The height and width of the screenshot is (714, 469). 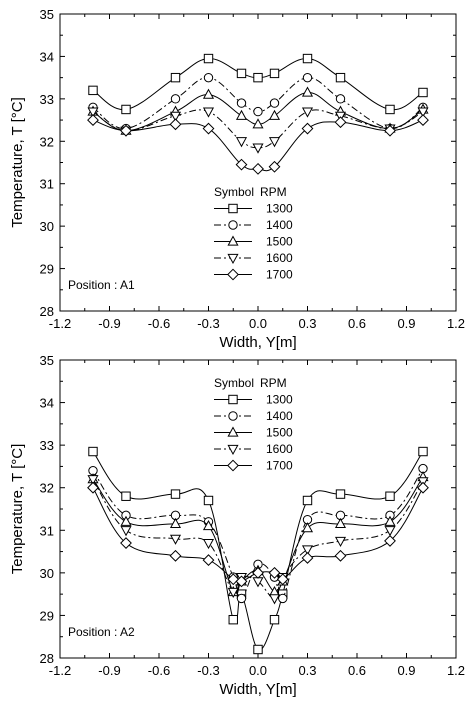 What do you see at coordinates (279, 416) in the screenshot?
I see `legend-label: 1400` at bounding box center [279, 416].